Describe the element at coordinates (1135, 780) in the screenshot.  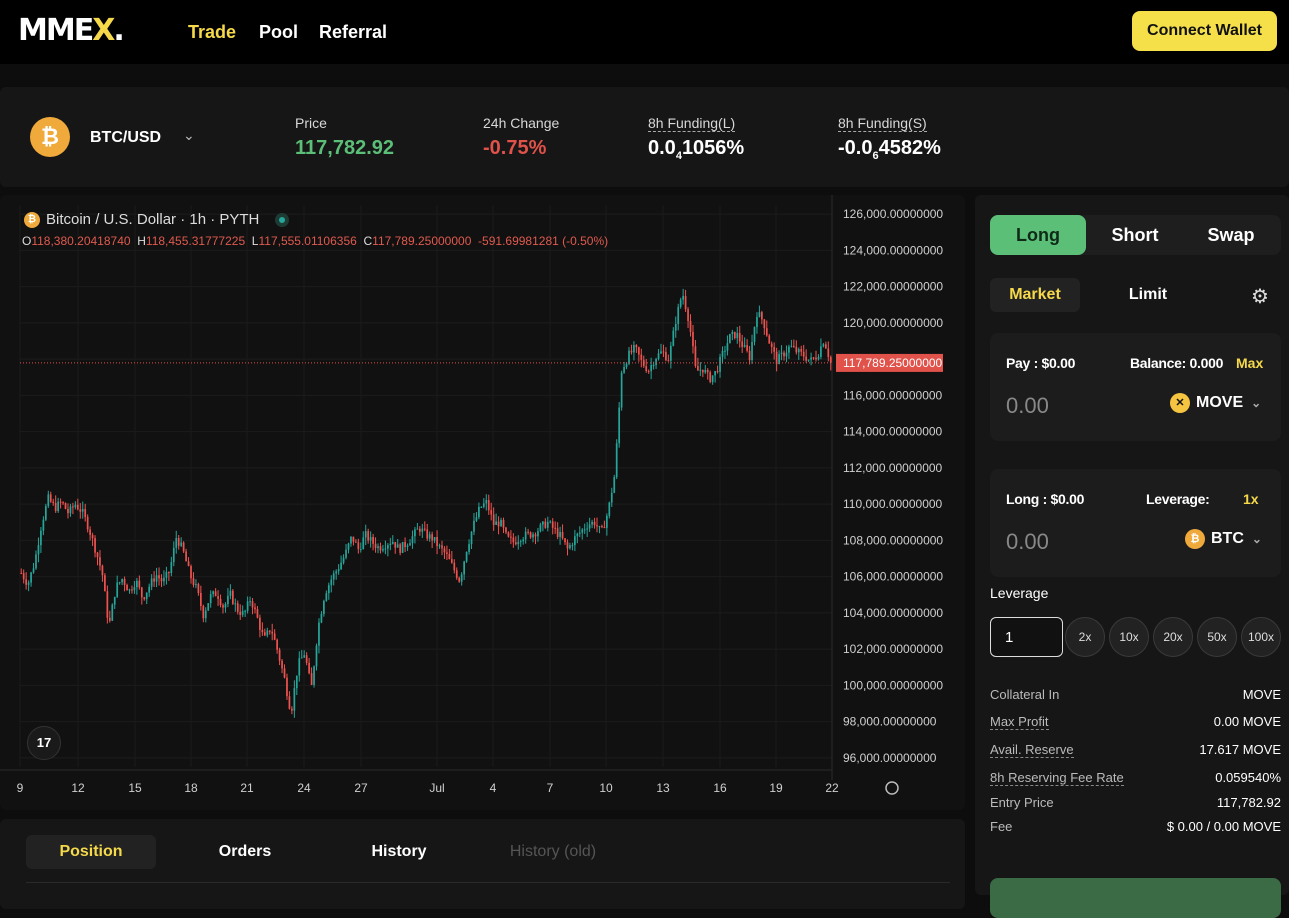
I see `info-reserving-fee: 8h Reserving Fee Rate 0.059540%` at that location.